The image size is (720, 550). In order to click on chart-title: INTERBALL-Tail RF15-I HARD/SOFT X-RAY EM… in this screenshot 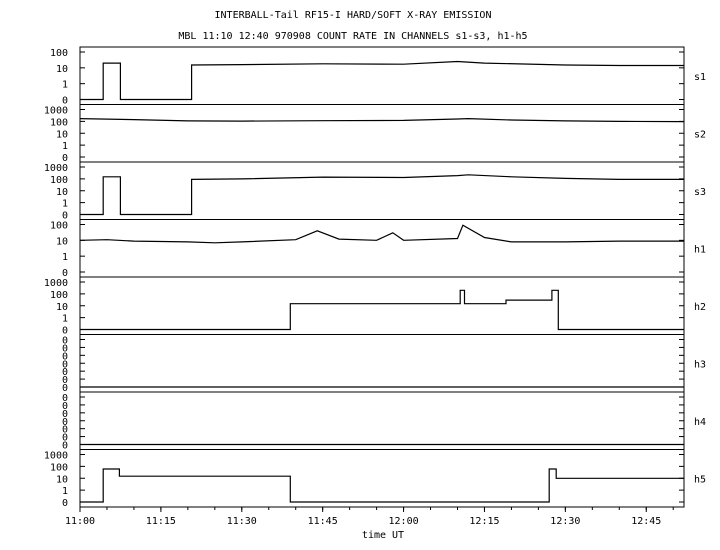, I will do `click(353, 15)`.